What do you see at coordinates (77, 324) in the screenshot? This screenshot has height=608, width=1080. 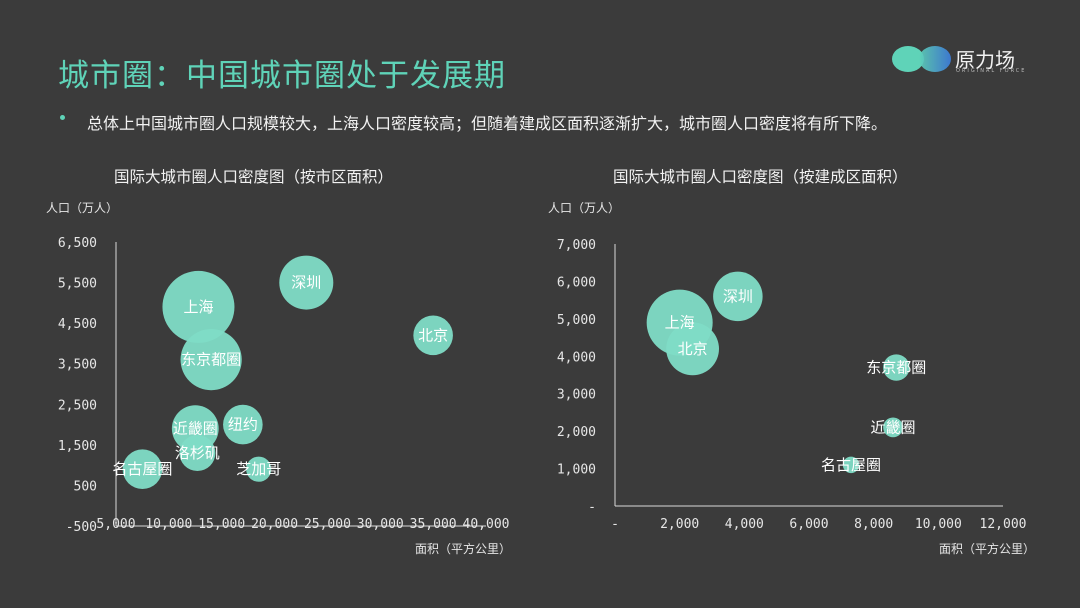 I see `y-tick-label: 4,500` at bounding box center [77, 324].